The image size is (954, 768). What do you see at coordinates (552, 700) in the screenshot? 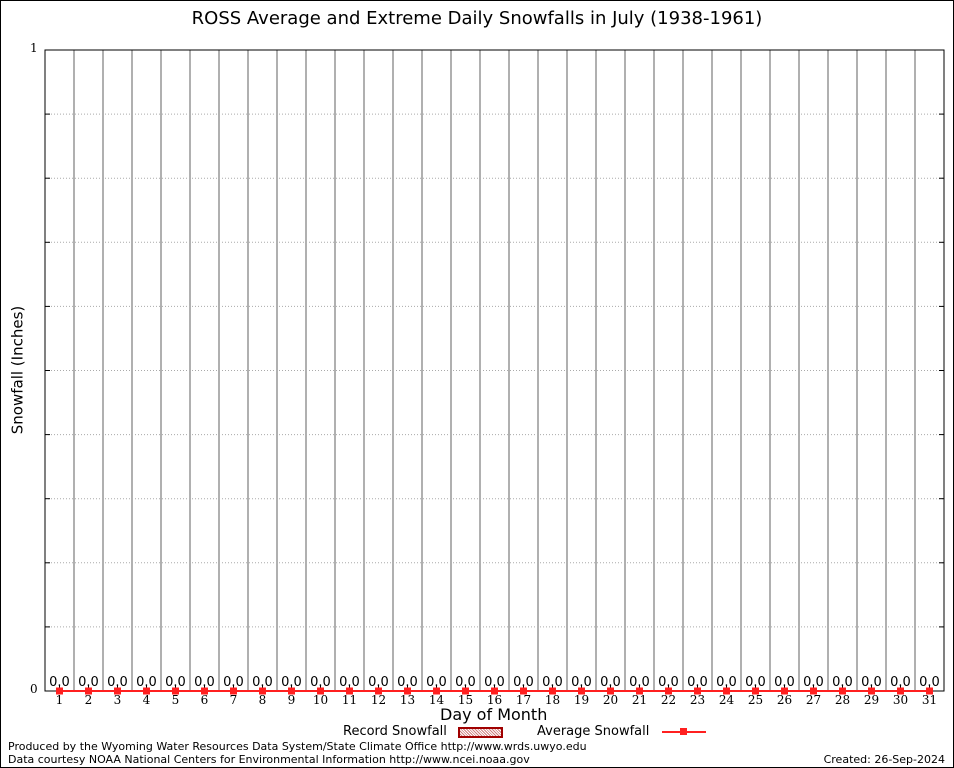
I see `x-tick-label: 18` at bounding box center [552, 700].